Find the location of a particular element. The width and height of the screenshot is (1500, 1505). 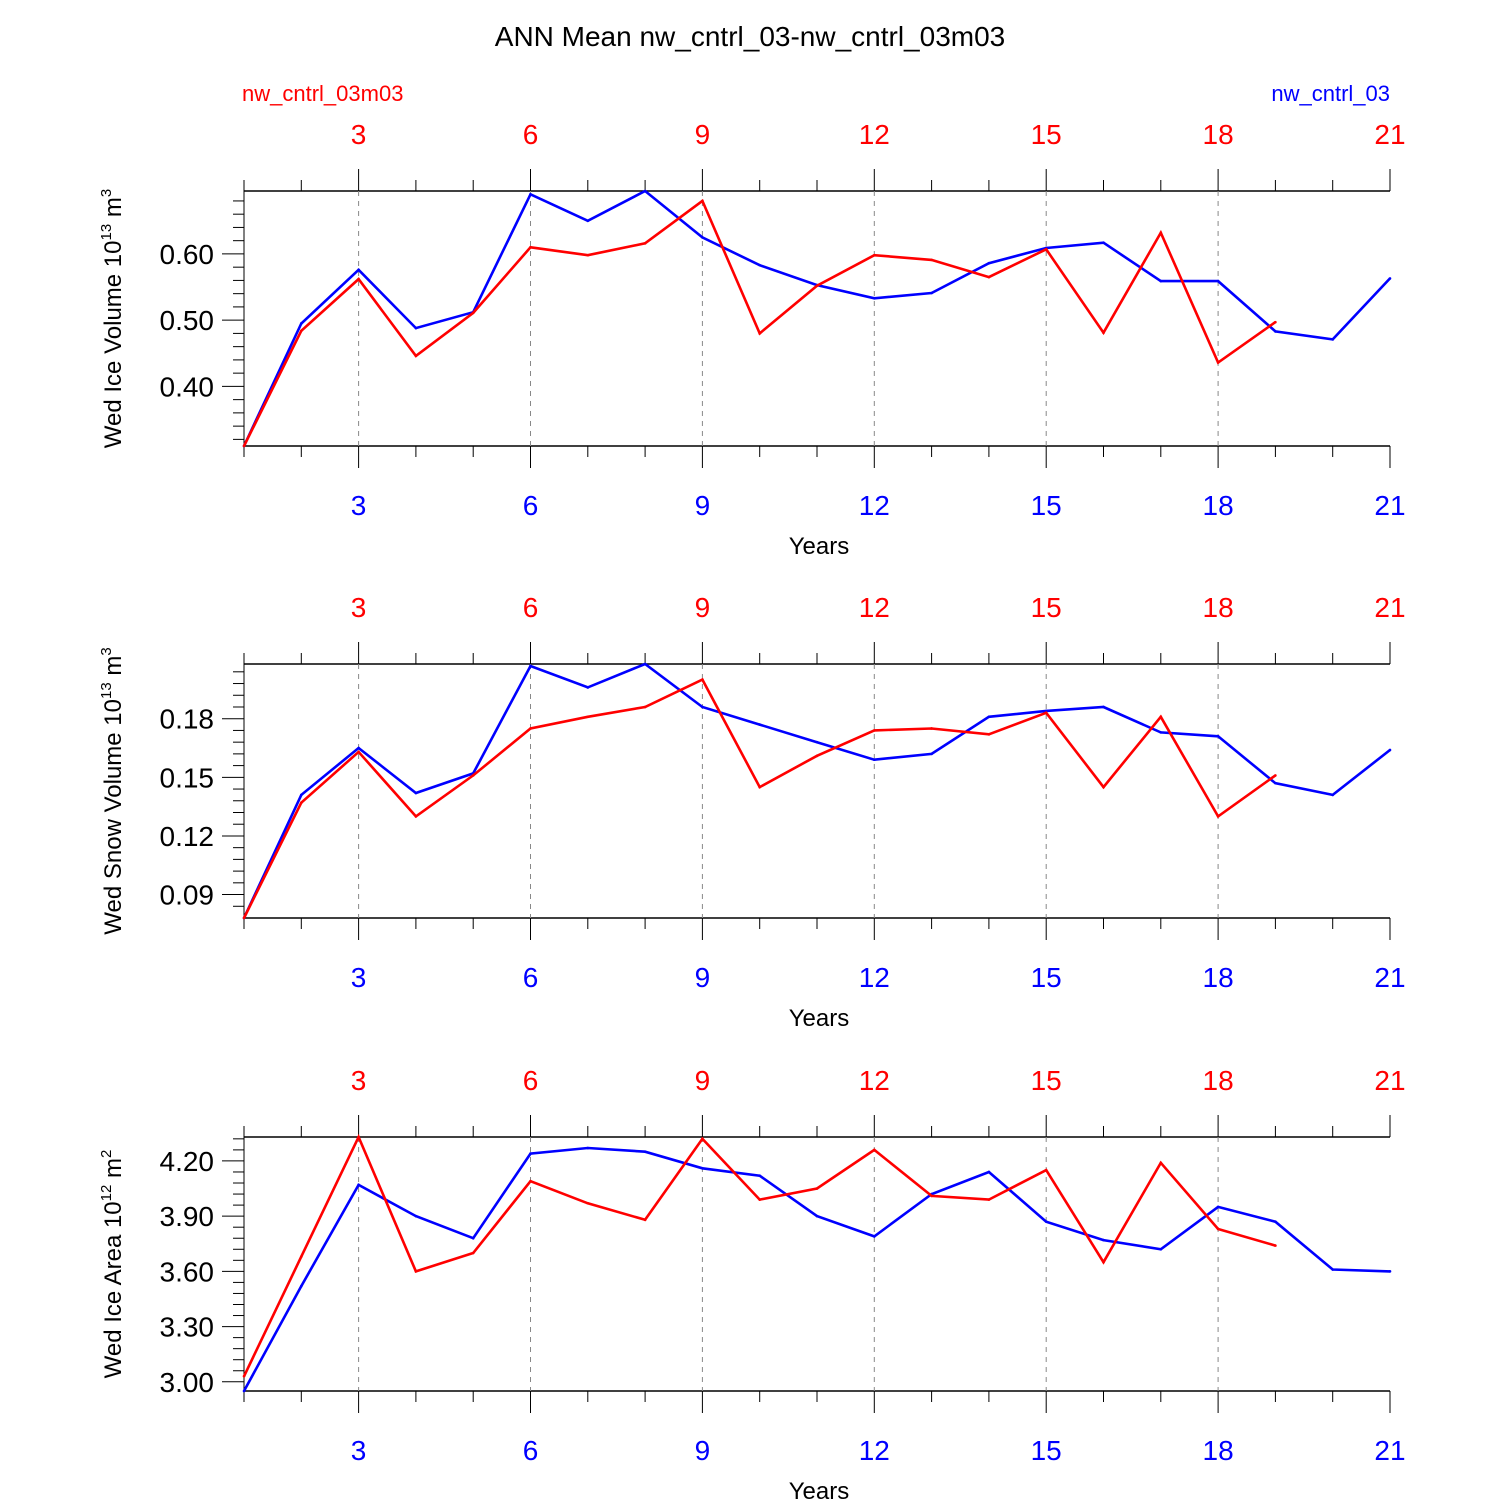

x-tick-label-bottom: 9 is located at coordinates (703, 977).